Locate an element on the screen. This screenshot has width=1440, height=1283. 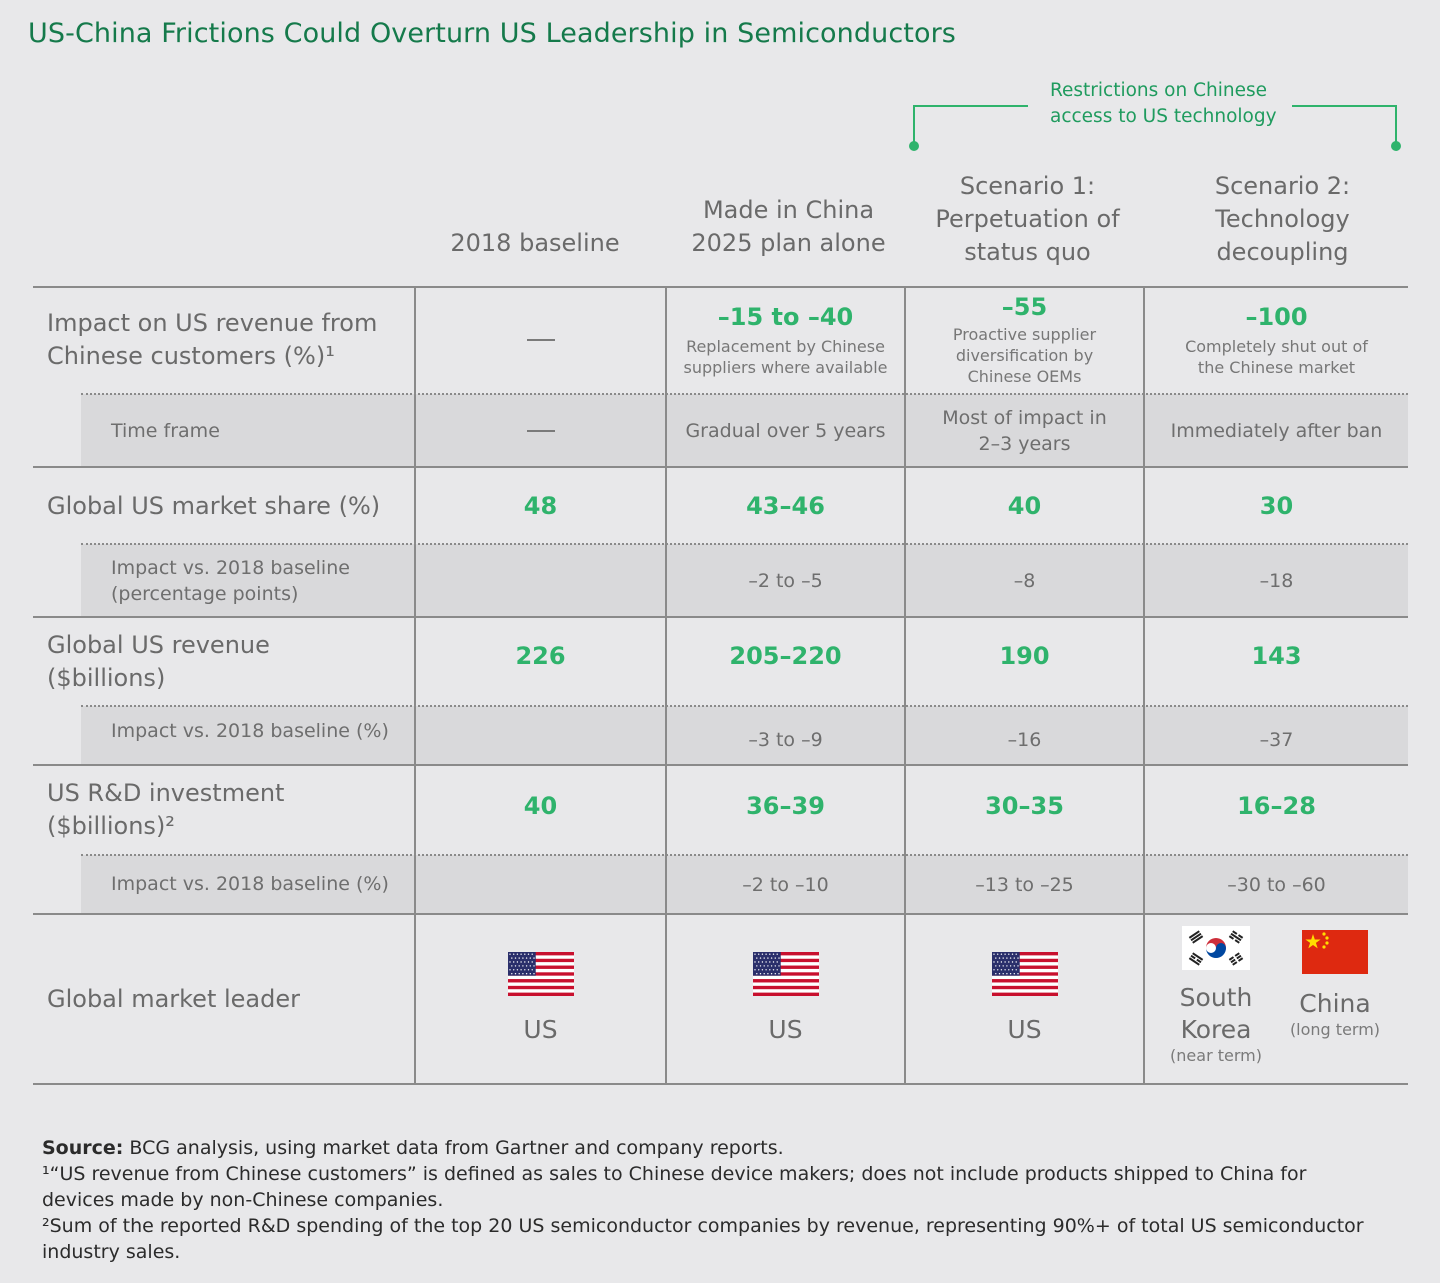
cell-share-scenario-2: 30 is located at coordinates (1276, 506).